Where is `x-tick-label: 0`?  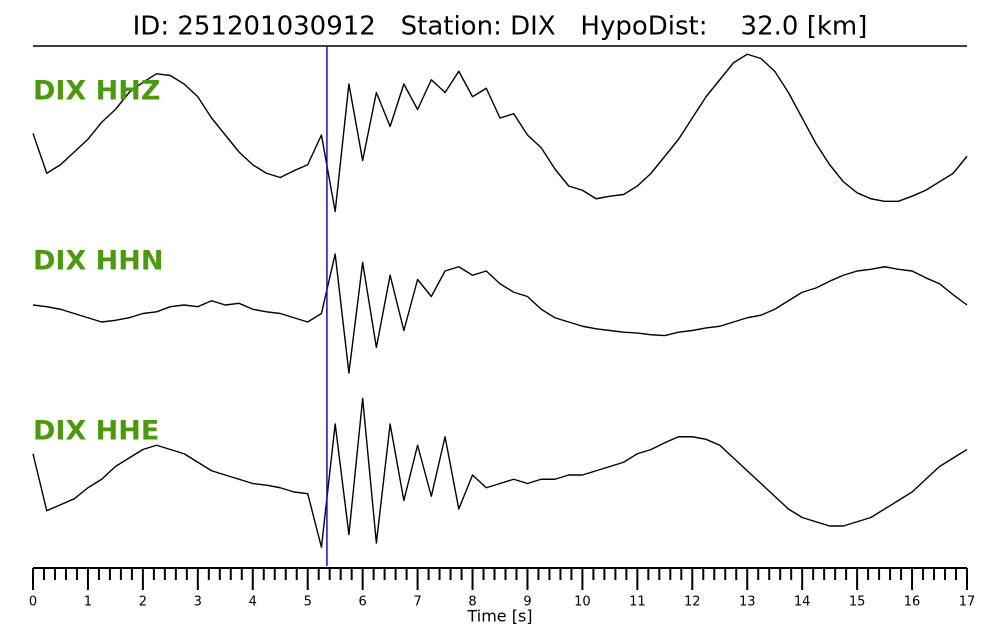
x-tick-label: 0 is located at coordinates (33, 602).